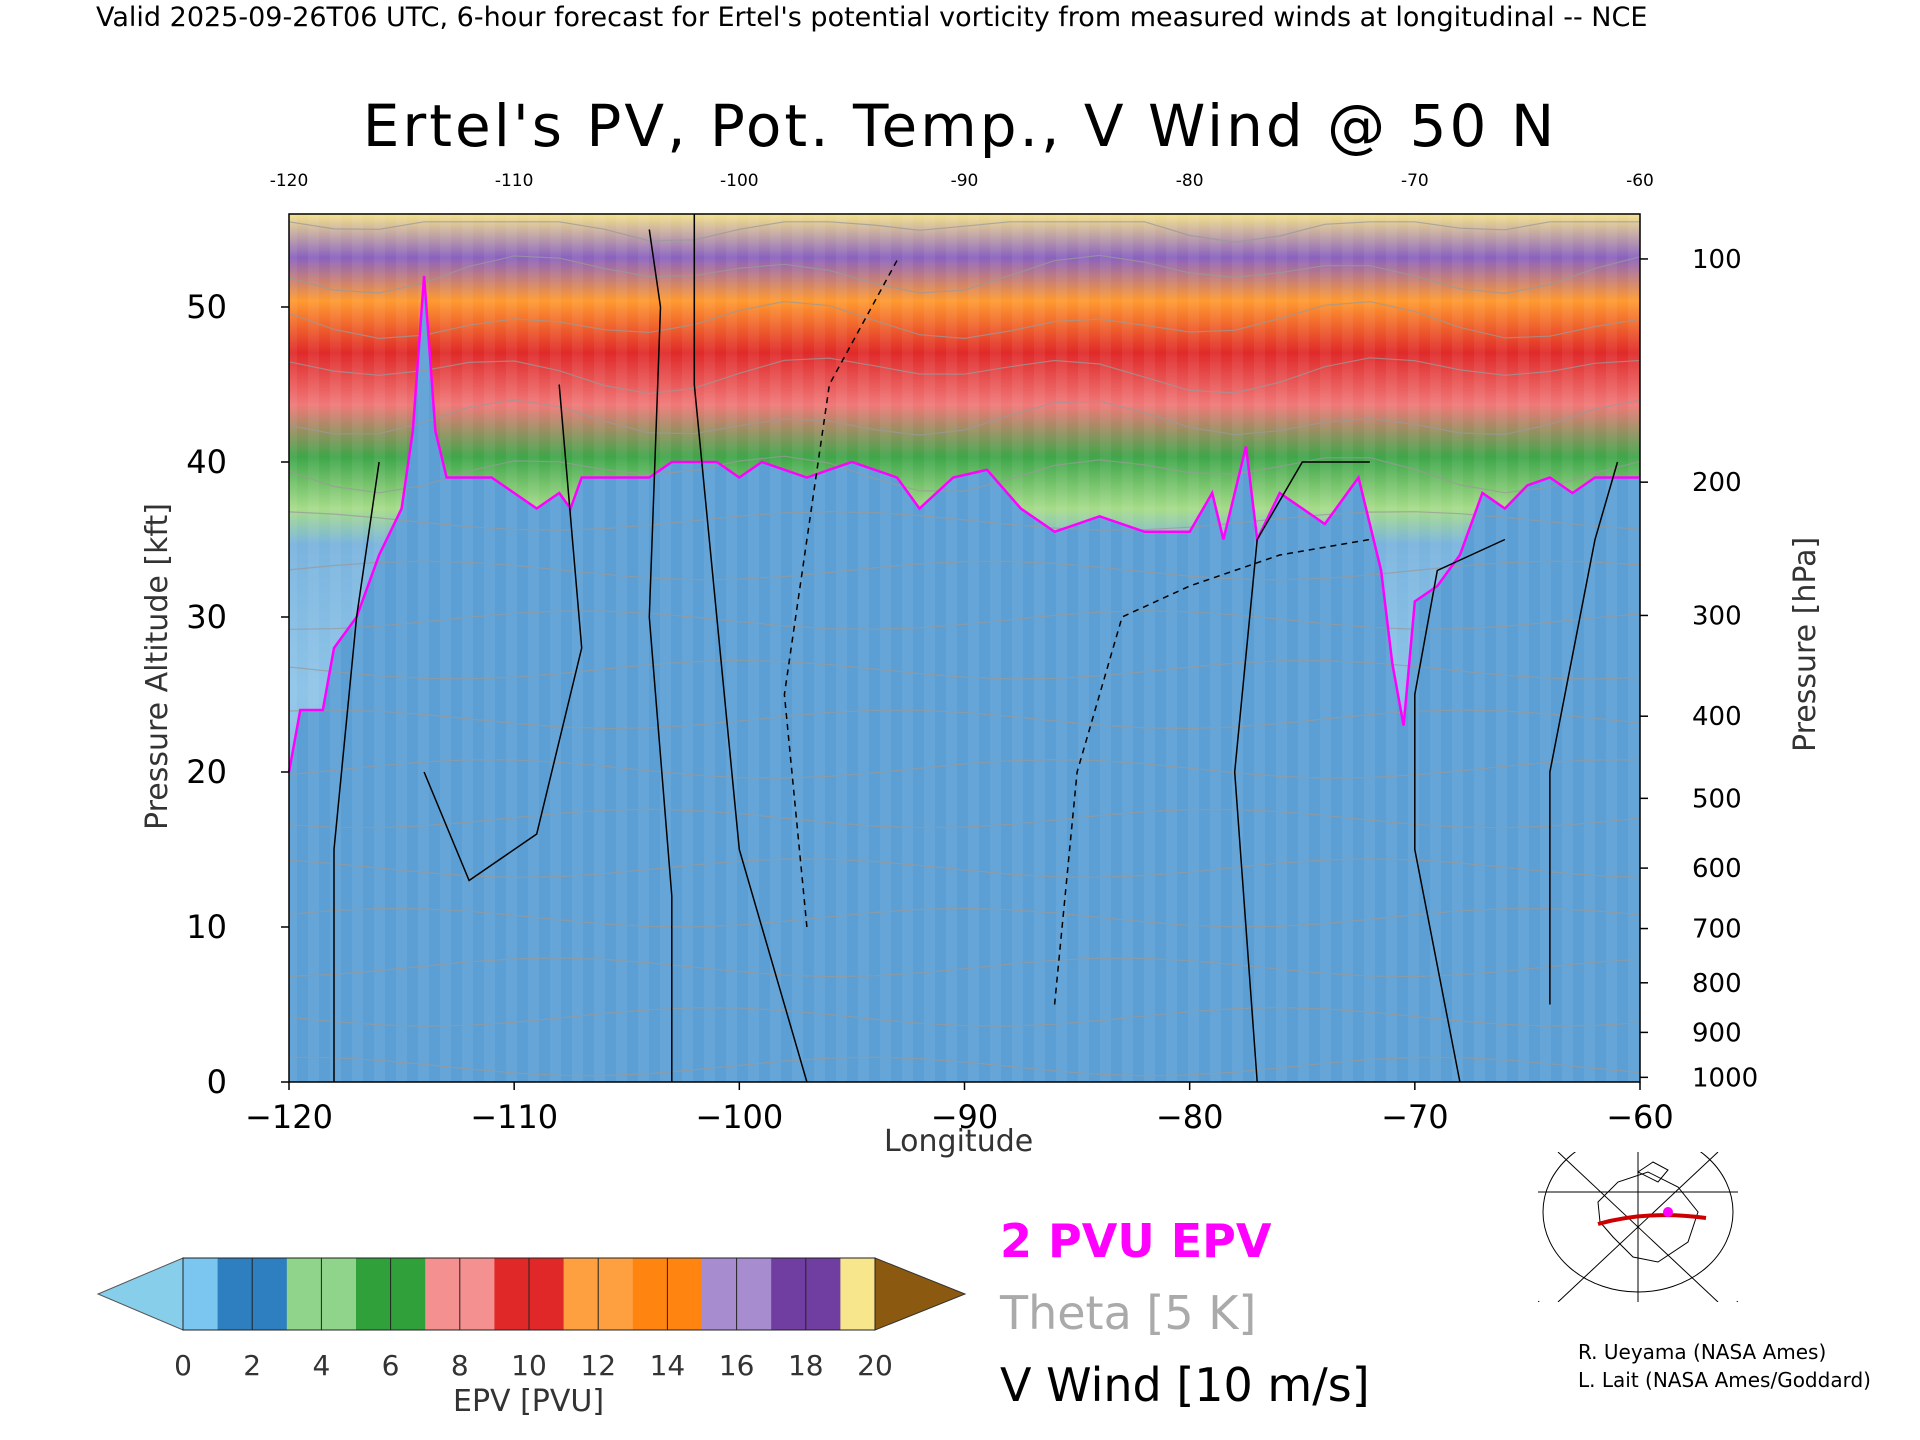 The width and height of the screenshot is (1920, 1440). Describe the element at coordinates (289, 181) in the screenshot. I see `top-tick-label: -120` at that location.